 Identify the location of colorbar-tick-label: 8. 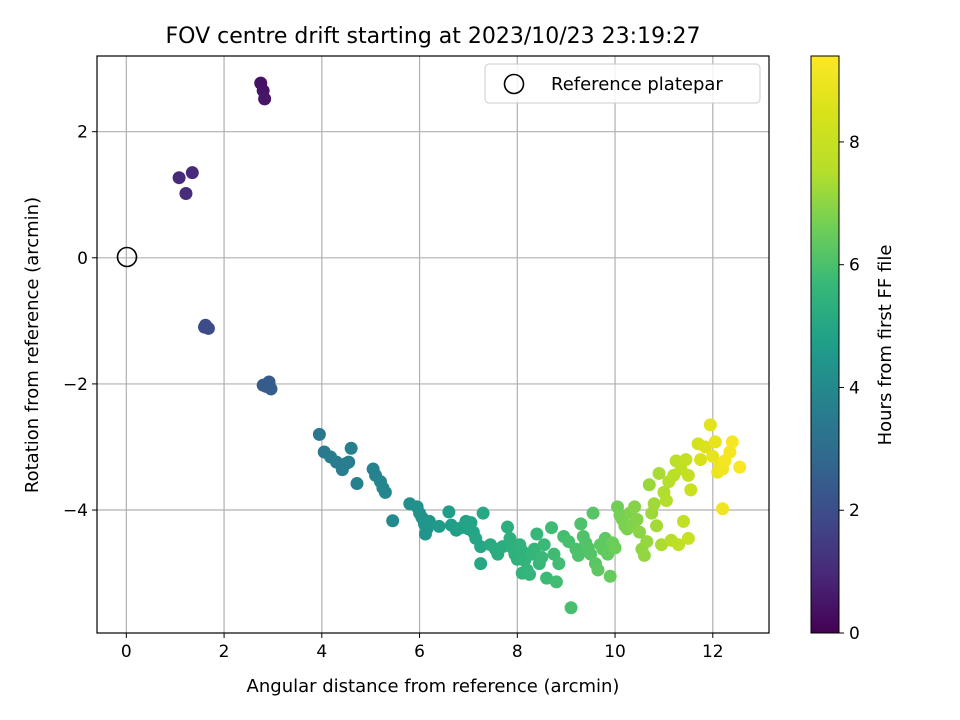
(854, 143).